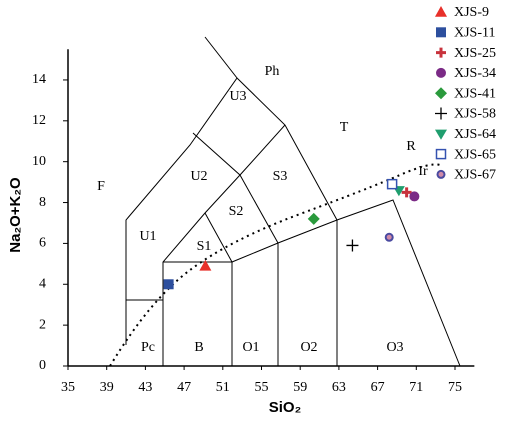  I want to click on field-label: S1, so click(204, 246).